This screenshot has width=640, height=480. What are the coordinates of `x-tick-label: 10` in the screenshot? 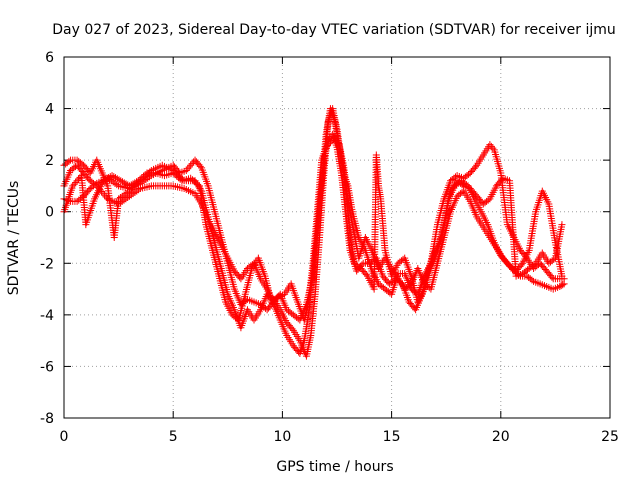 It's located at (282, 437).